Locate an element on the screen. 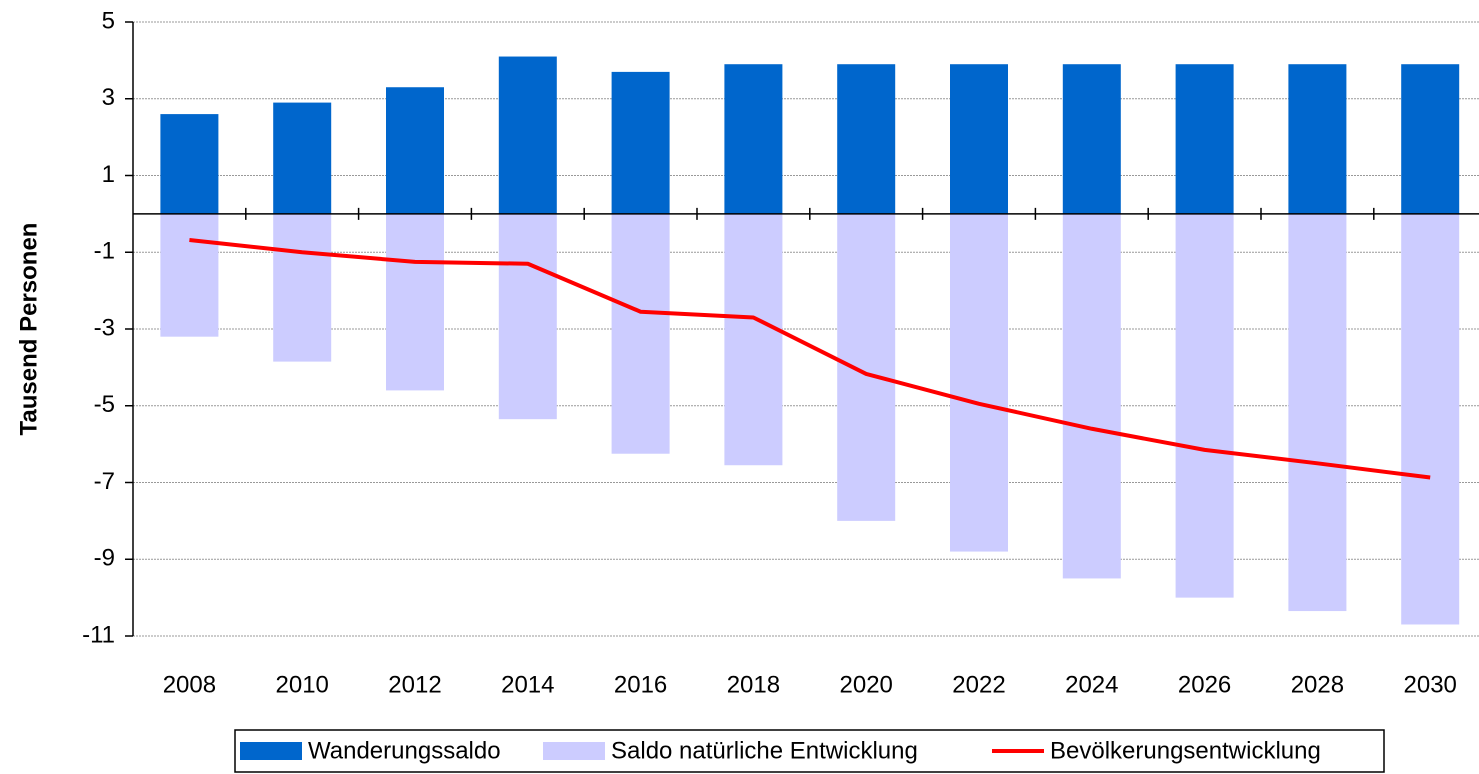  x-tick-label: 2020 is located at coordinates (866, 684).